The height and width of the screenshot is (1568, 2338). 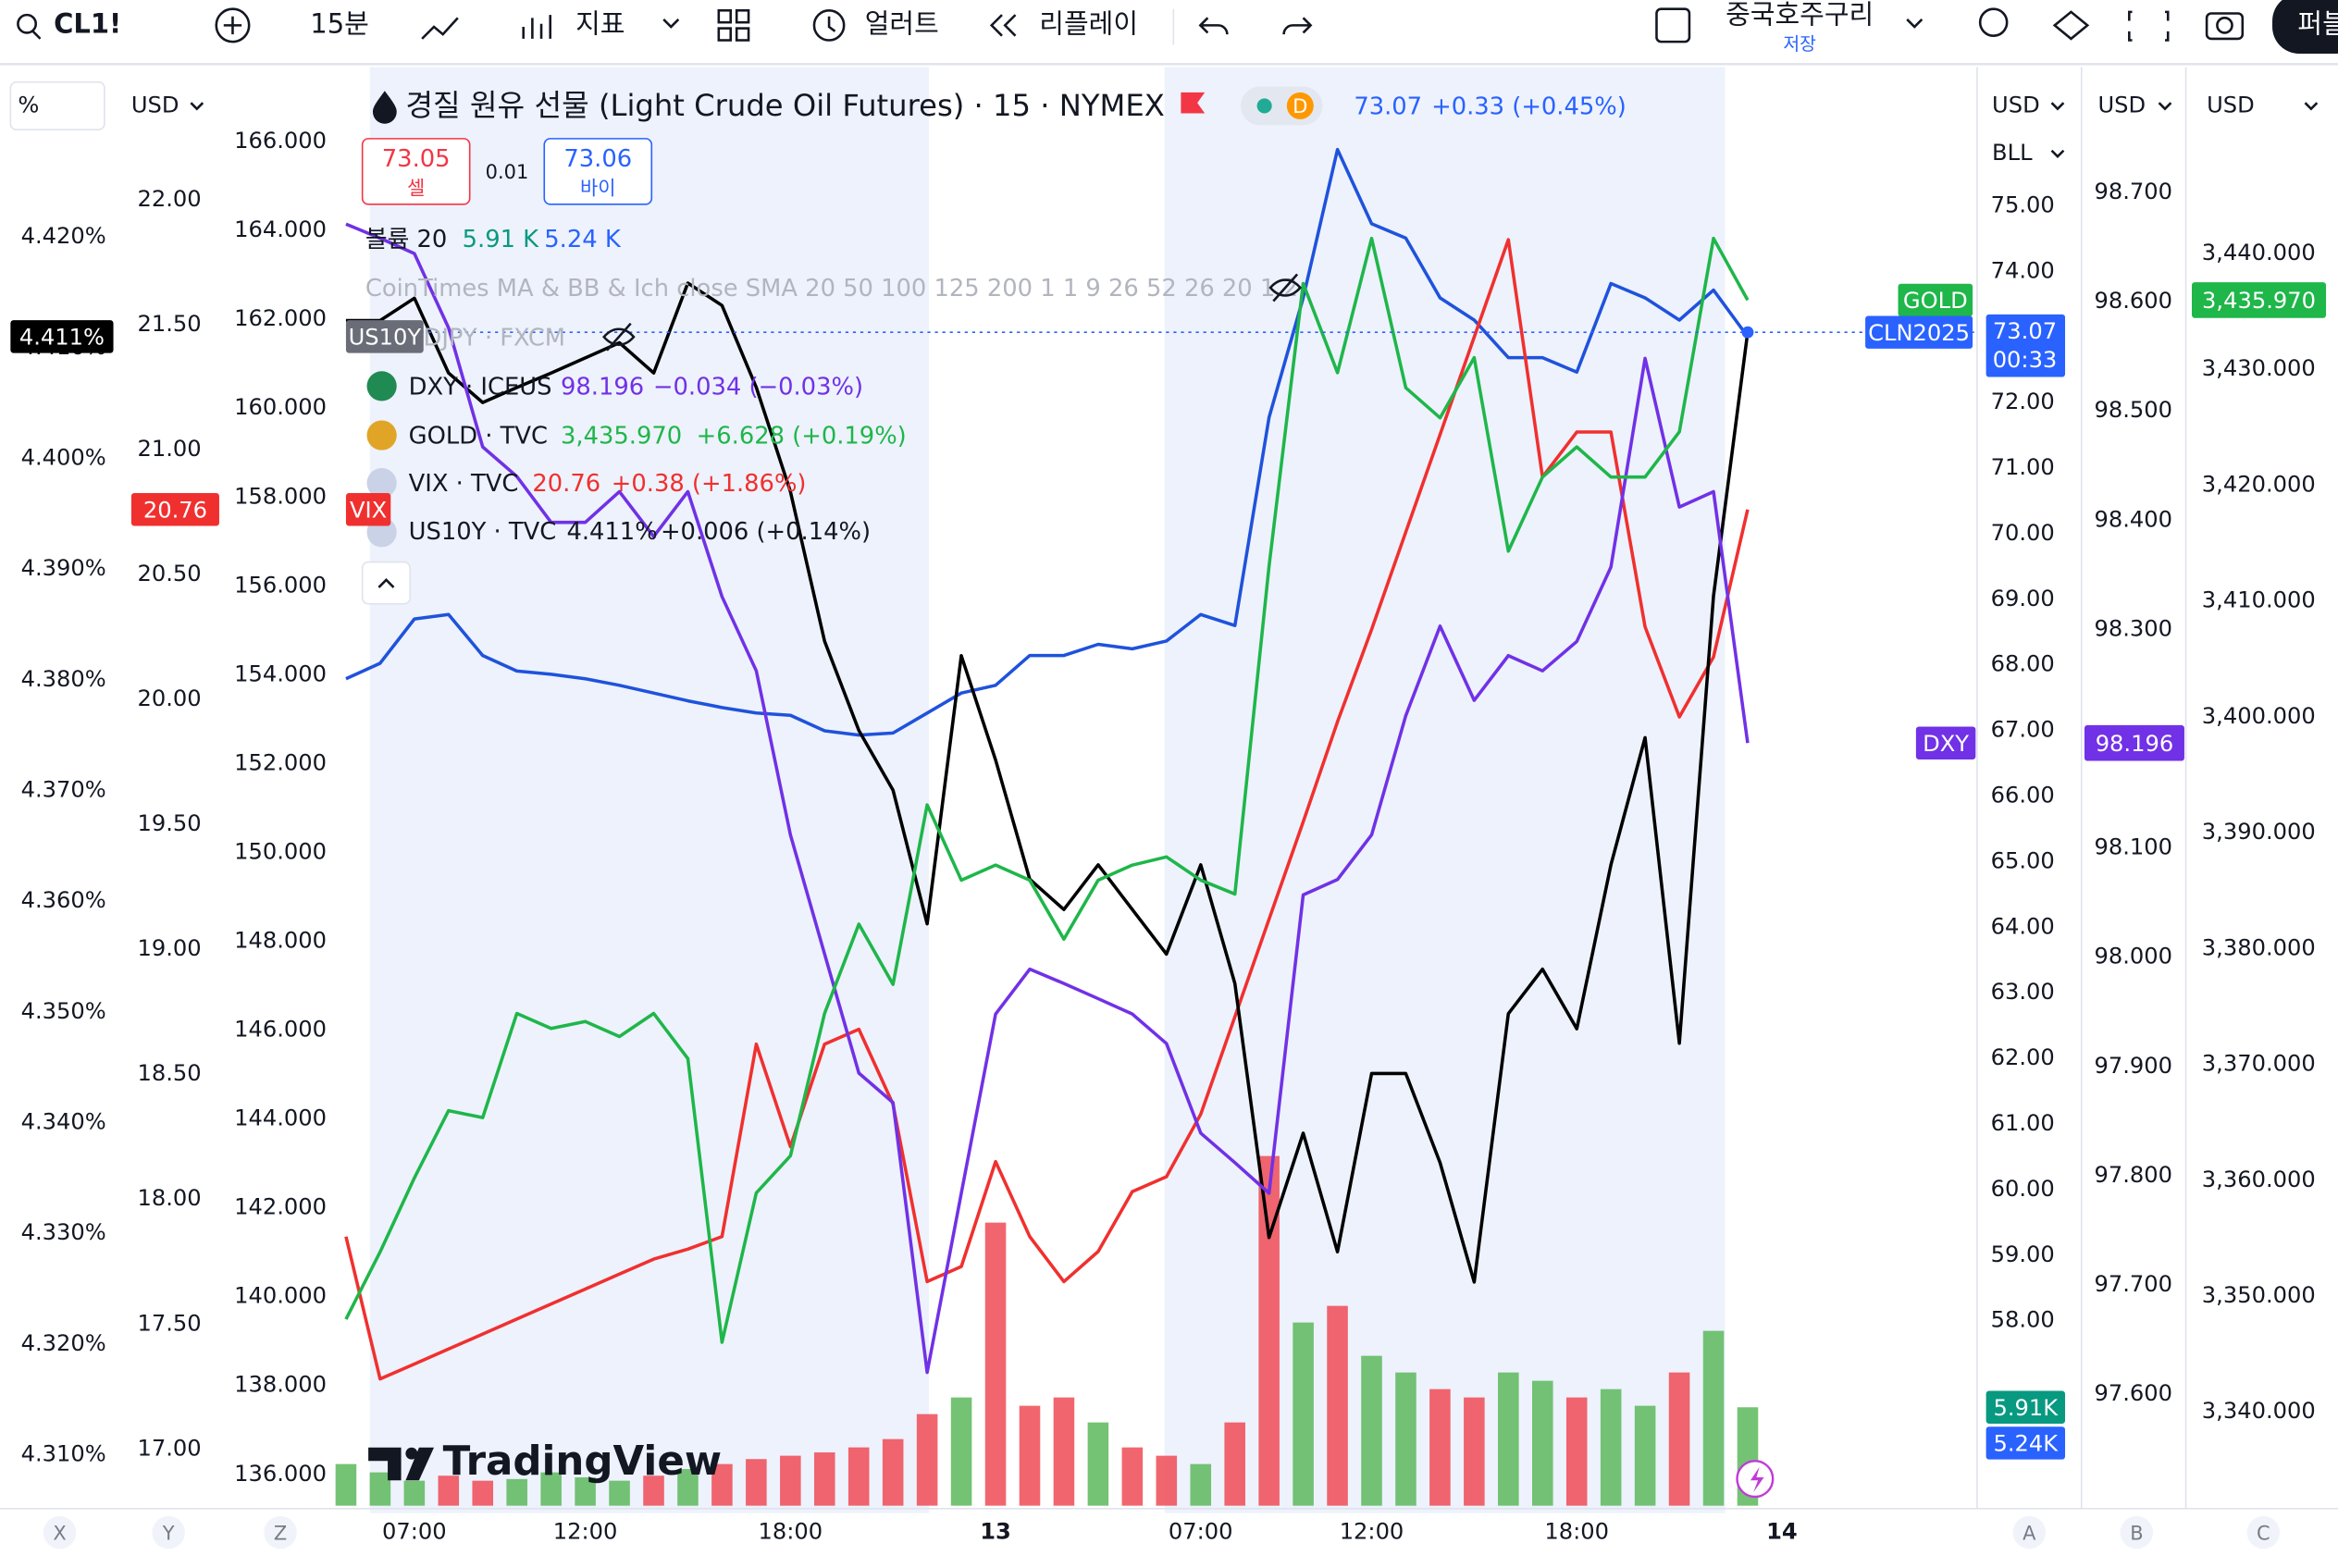 I want to click on y-tick-label: 3,360.000, so click(x=2259, y=1179).